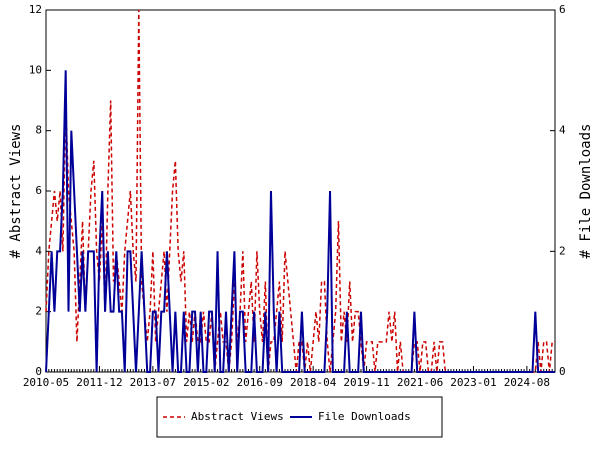 This screenshot has height=450, width=600. I want to click on legend-label: Abstract Views, so click(237, 416).